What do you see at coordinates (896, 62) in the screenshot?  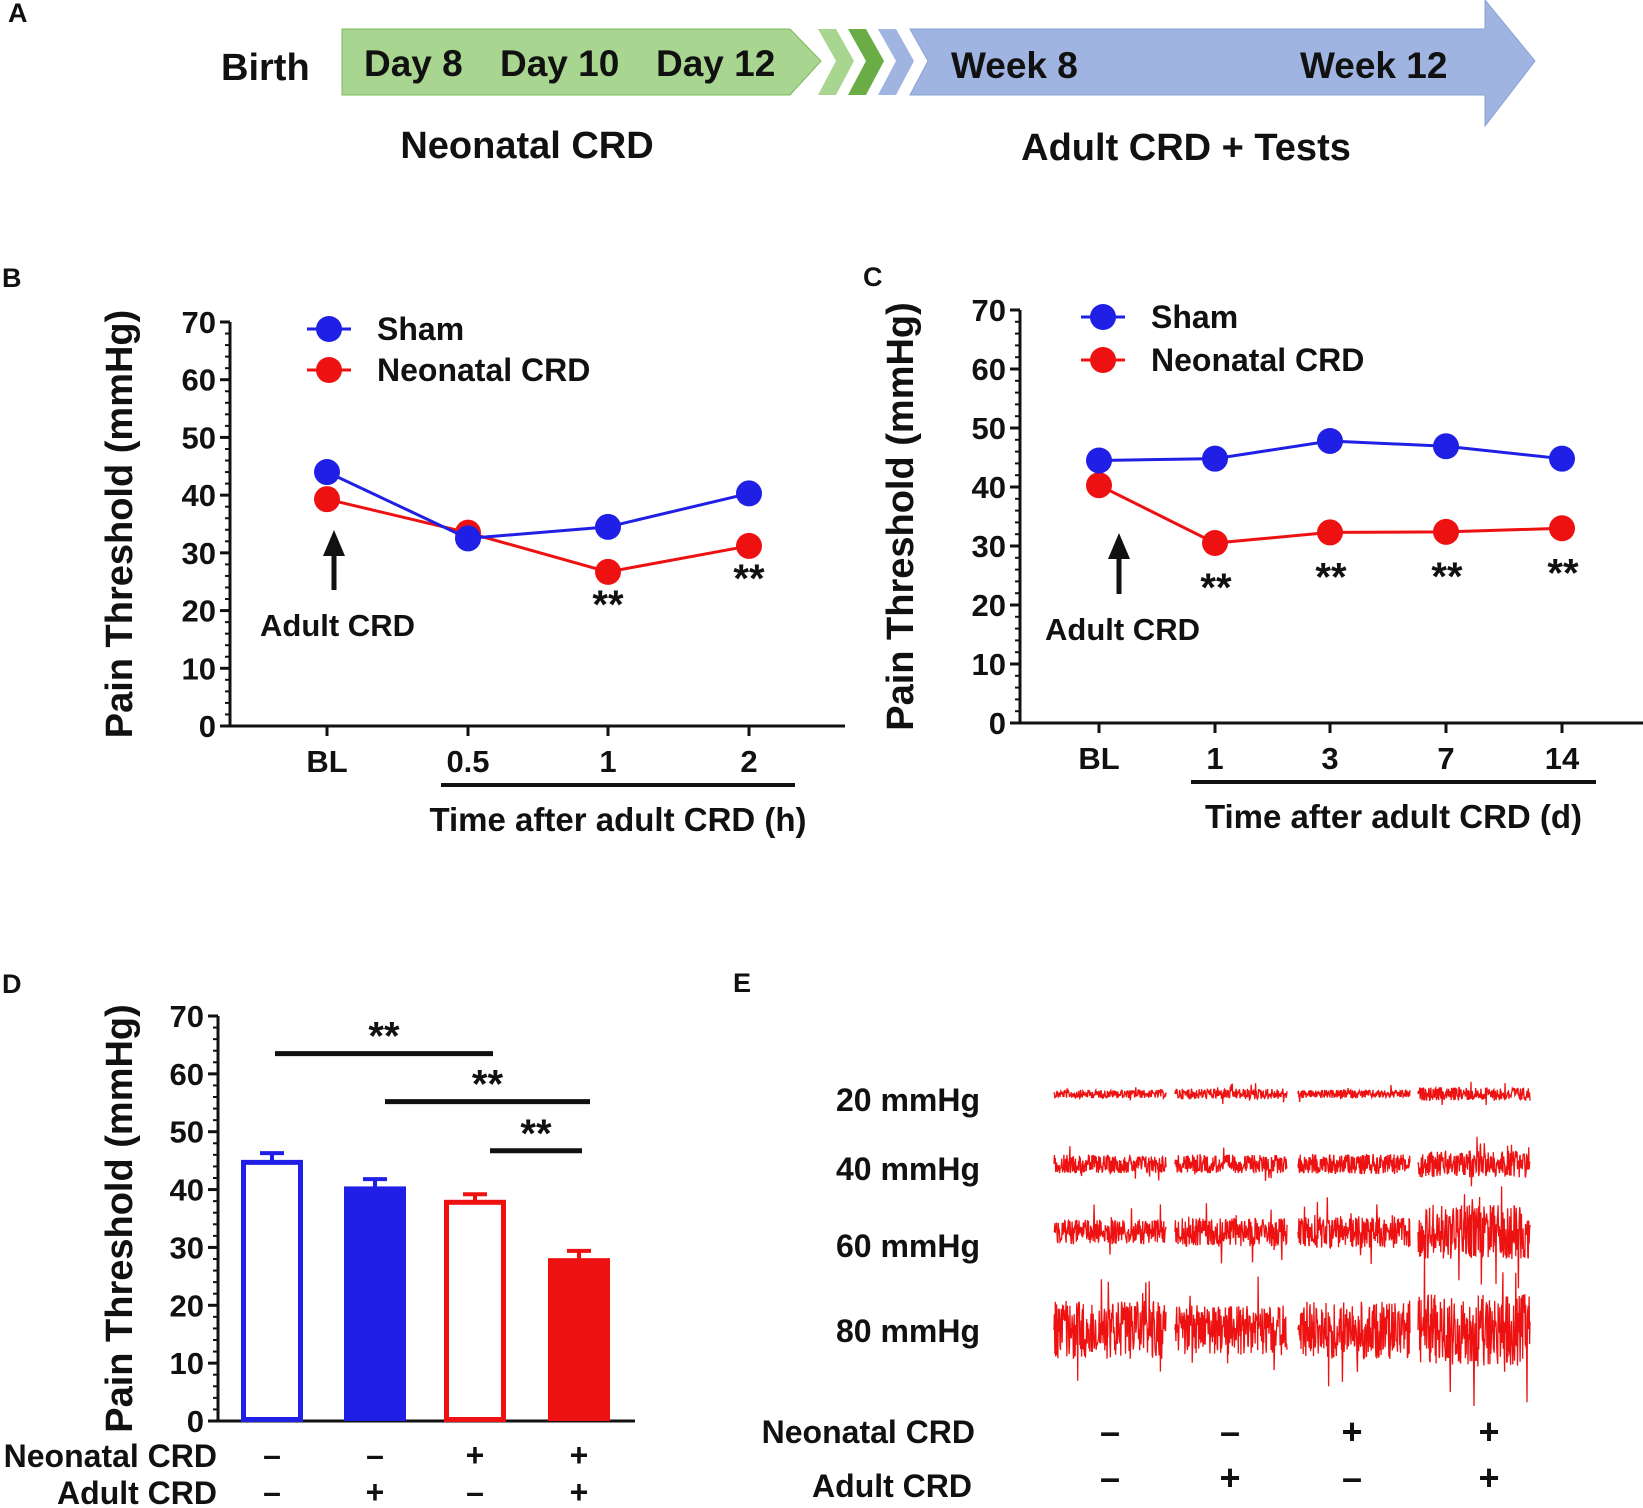 I see `chevron-light-blue` at bounding box center [896, 62].